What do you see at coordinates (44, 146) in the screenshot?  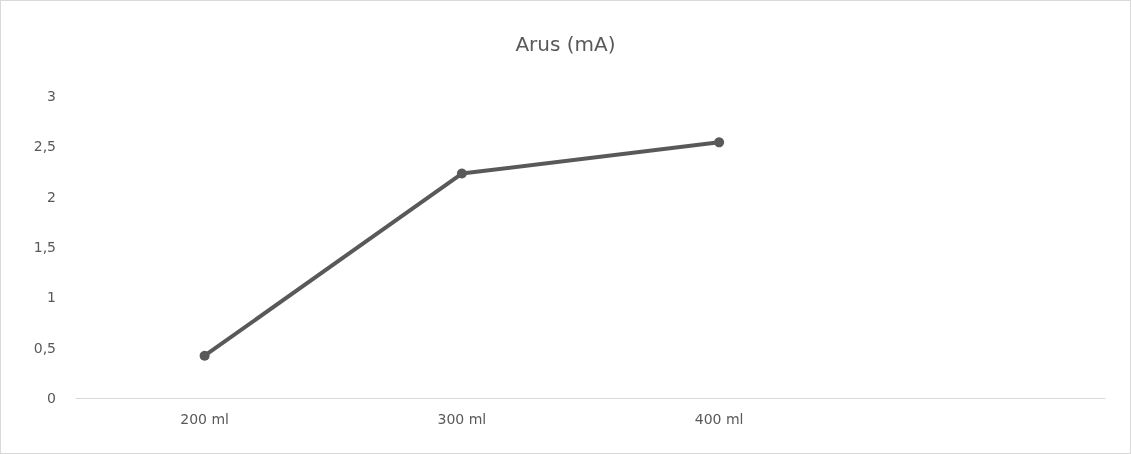 I see `y-tick-label: 2,5` at bounding box center [44, 146].